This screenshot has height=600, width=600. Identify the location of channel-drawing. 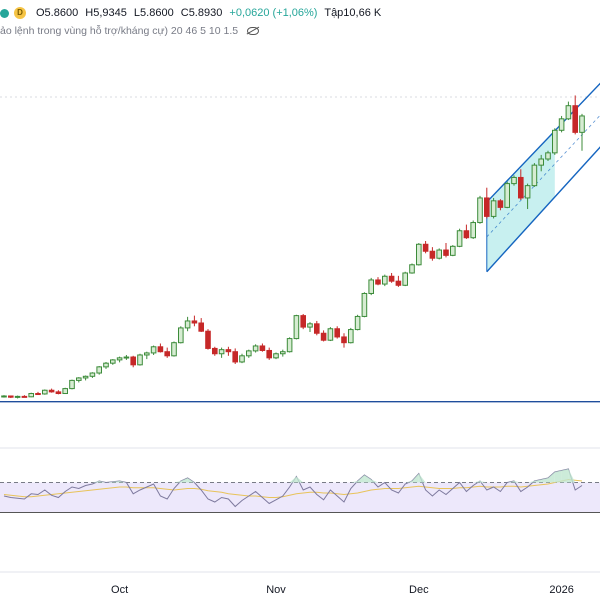
(543, 177).